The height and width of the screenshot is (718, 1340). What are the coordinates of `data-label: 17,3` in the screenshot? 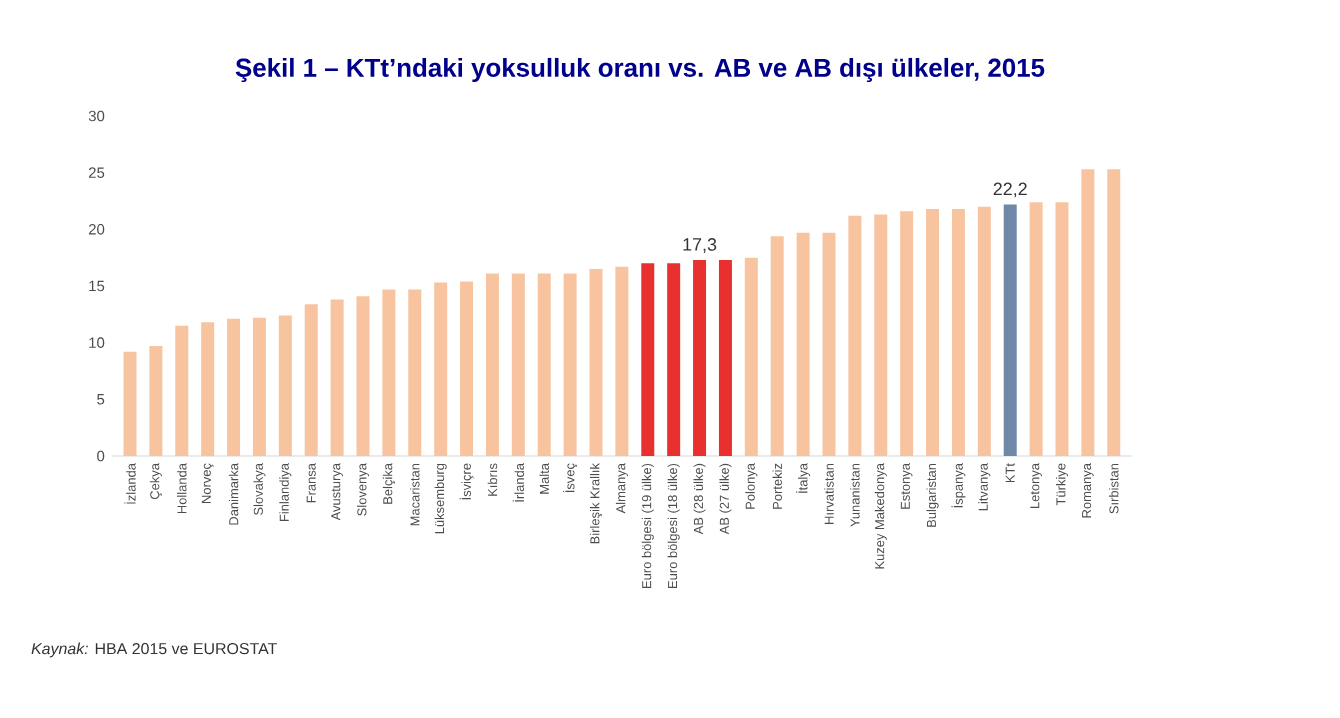 It's located at (700, 245).